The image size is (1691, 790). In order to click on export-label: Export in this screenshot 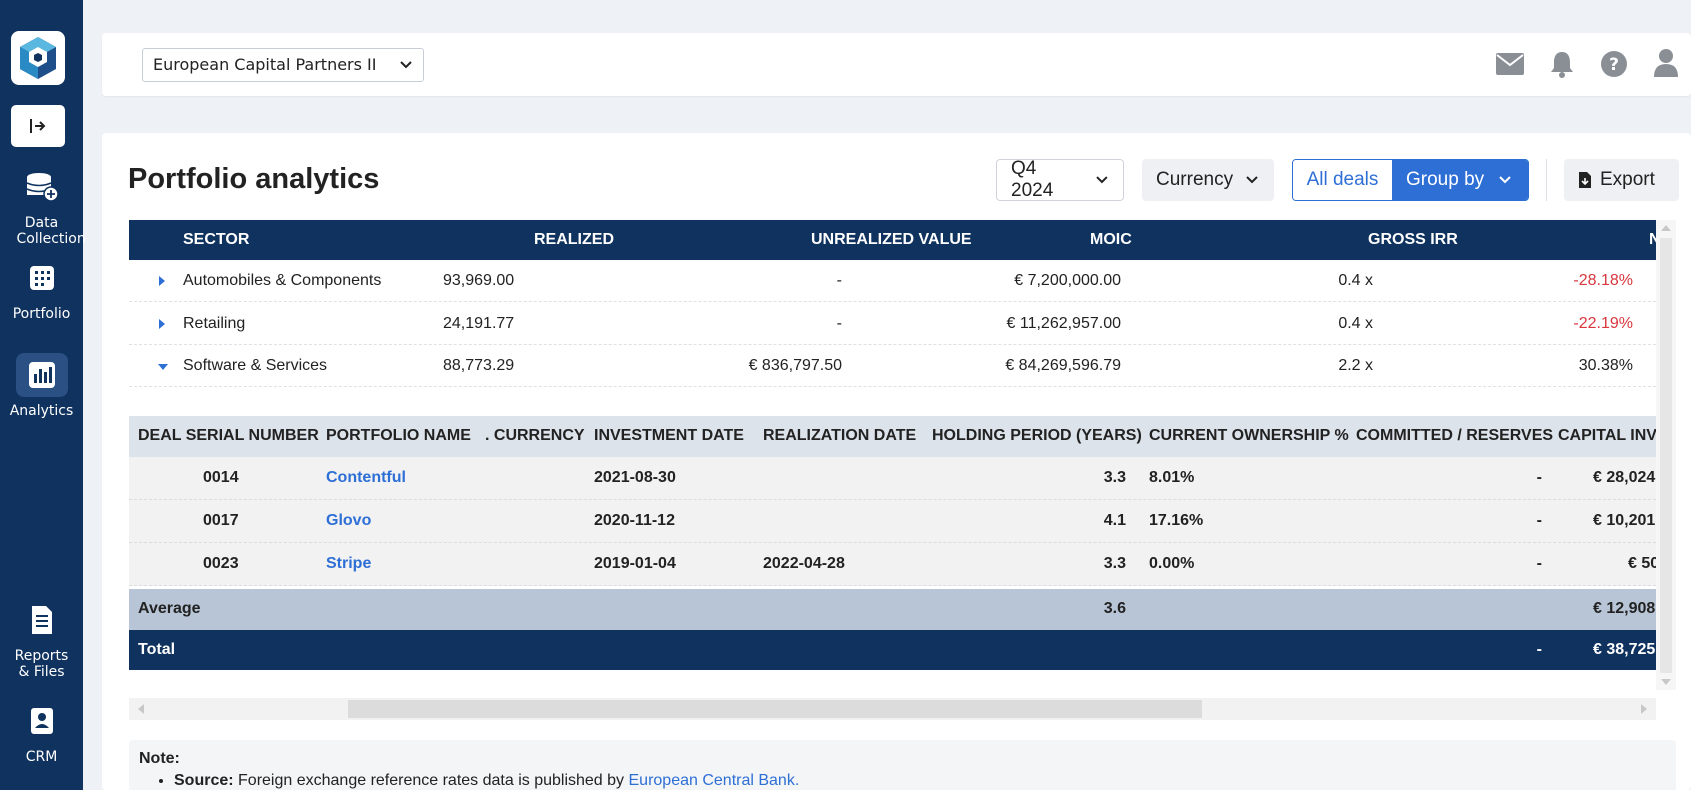, I will do `click(1627, 179)`.